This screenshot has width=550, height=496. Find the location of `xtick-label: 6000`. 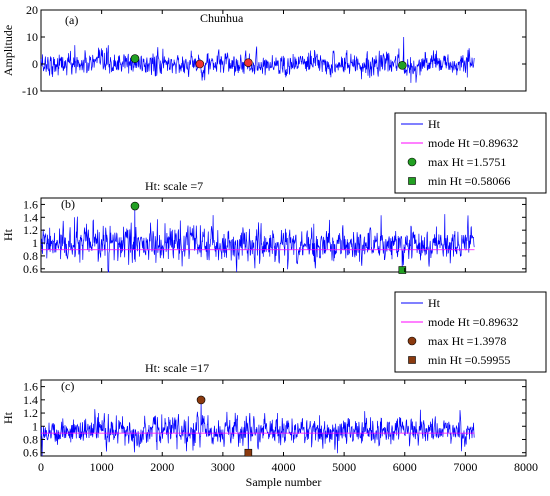

xtick-label: 6000 is located at coordinates (405, 467).